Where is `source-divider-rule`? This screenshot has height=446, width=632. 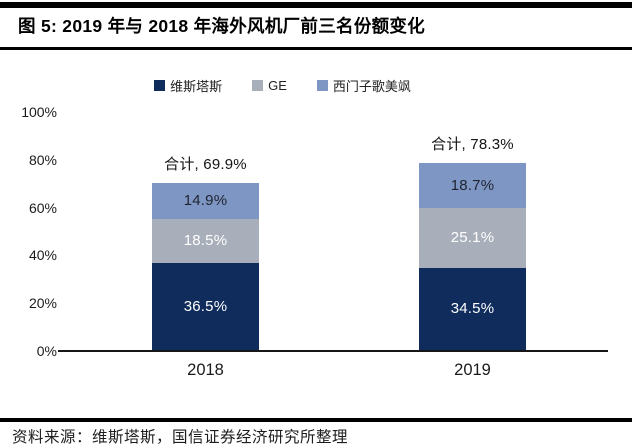 source-divider-rule is located at coordinates (316, 420).